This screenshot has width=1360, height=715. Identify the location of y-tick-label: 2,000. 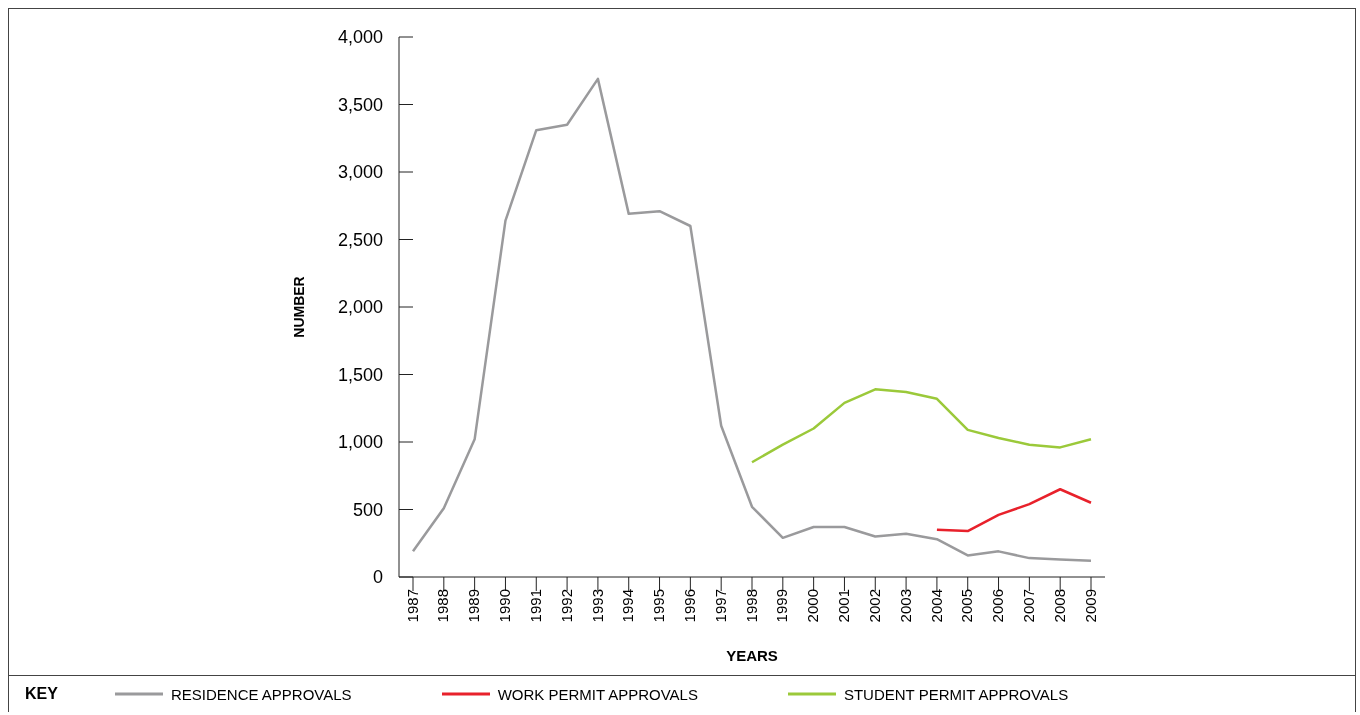
(360, 307).